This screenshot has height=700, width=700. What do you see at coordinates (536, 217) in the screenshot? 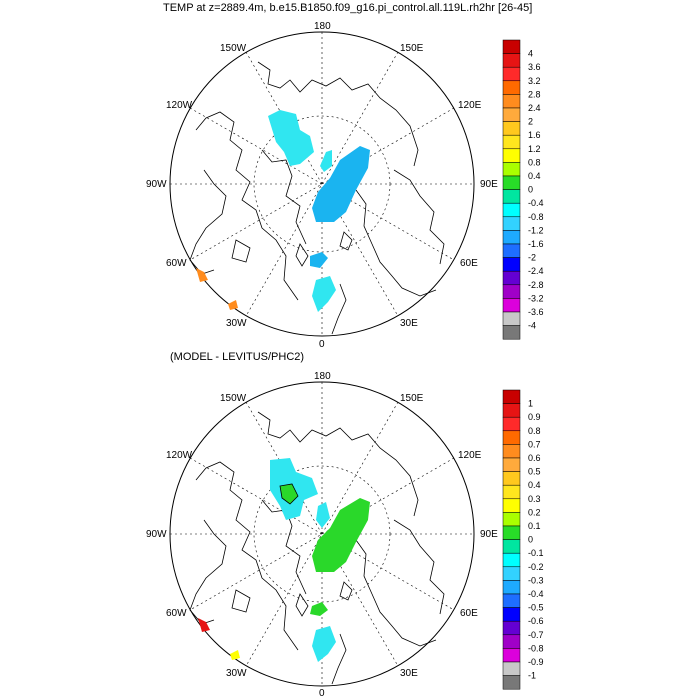
I see `top-colorbar-tick-label-12: -0.8` at bounding box center [536, 217].